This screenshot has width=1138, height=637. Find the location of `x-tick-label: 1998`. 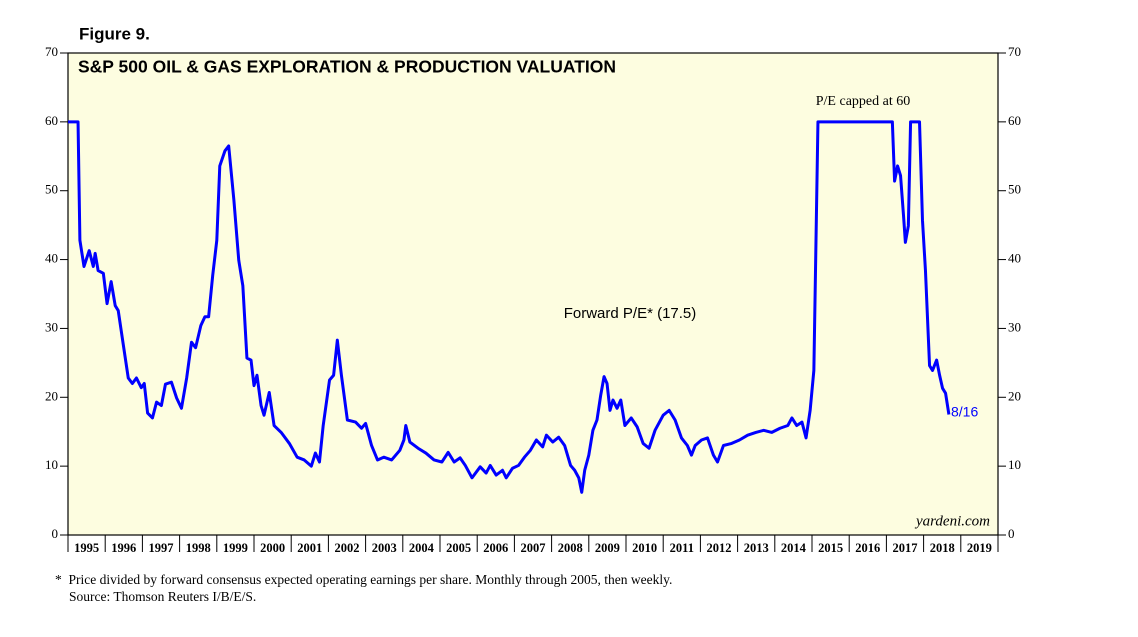

x-tick-label: 1998 is located at coordinates (198, 548).